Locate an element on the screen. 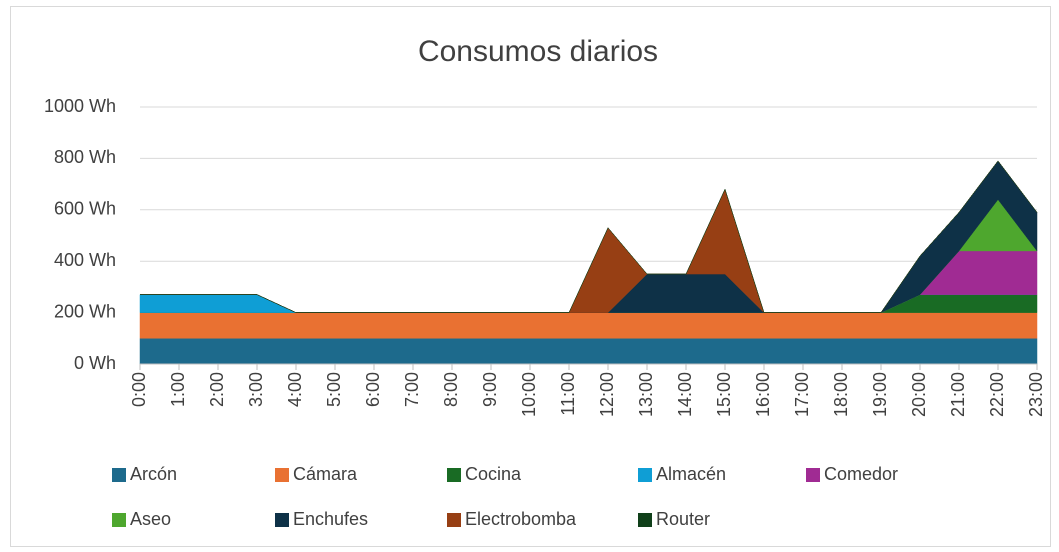  x-tick-label: 5:00 is located at coordinates (334, 389).